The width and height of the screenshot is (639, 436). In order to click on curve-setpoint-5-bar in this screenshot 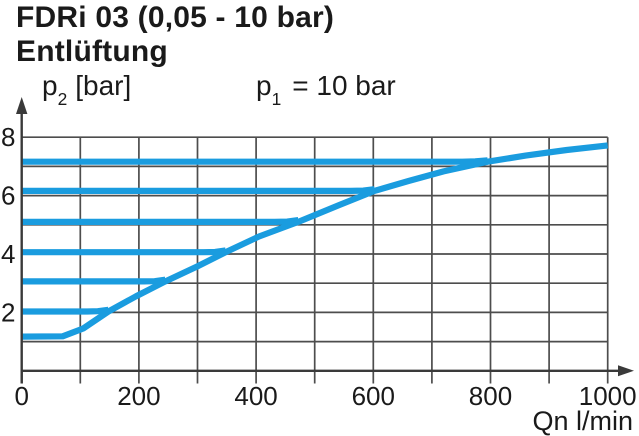, I will do `click(160, 221)`.